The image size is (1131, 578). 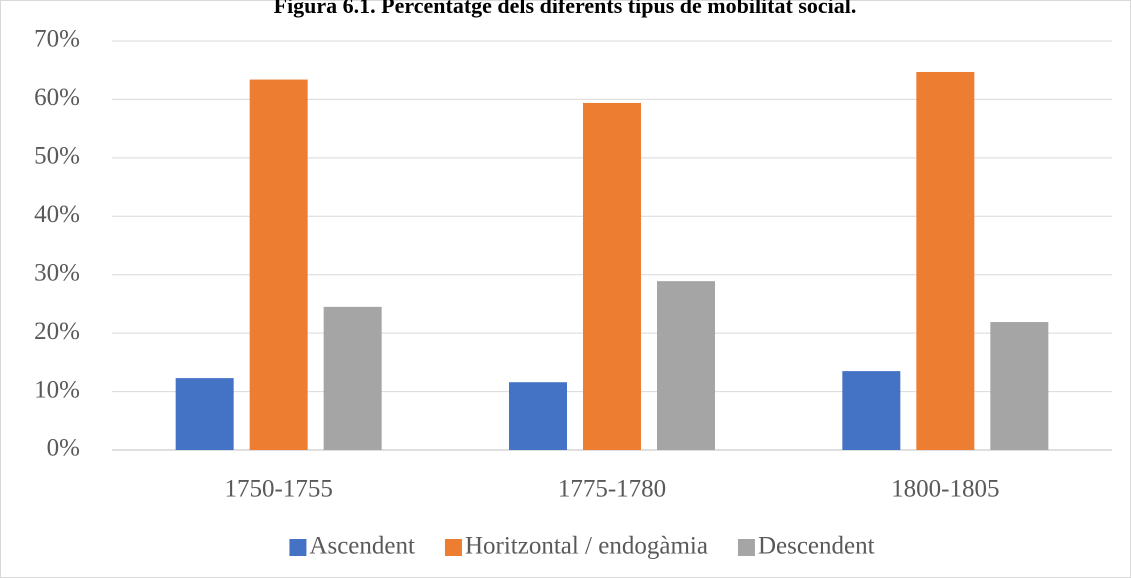 What do you see at coordinates (57, 214) in the screenshot?
I see `y-tick-label: 40%` at bounding box center [57, 214].